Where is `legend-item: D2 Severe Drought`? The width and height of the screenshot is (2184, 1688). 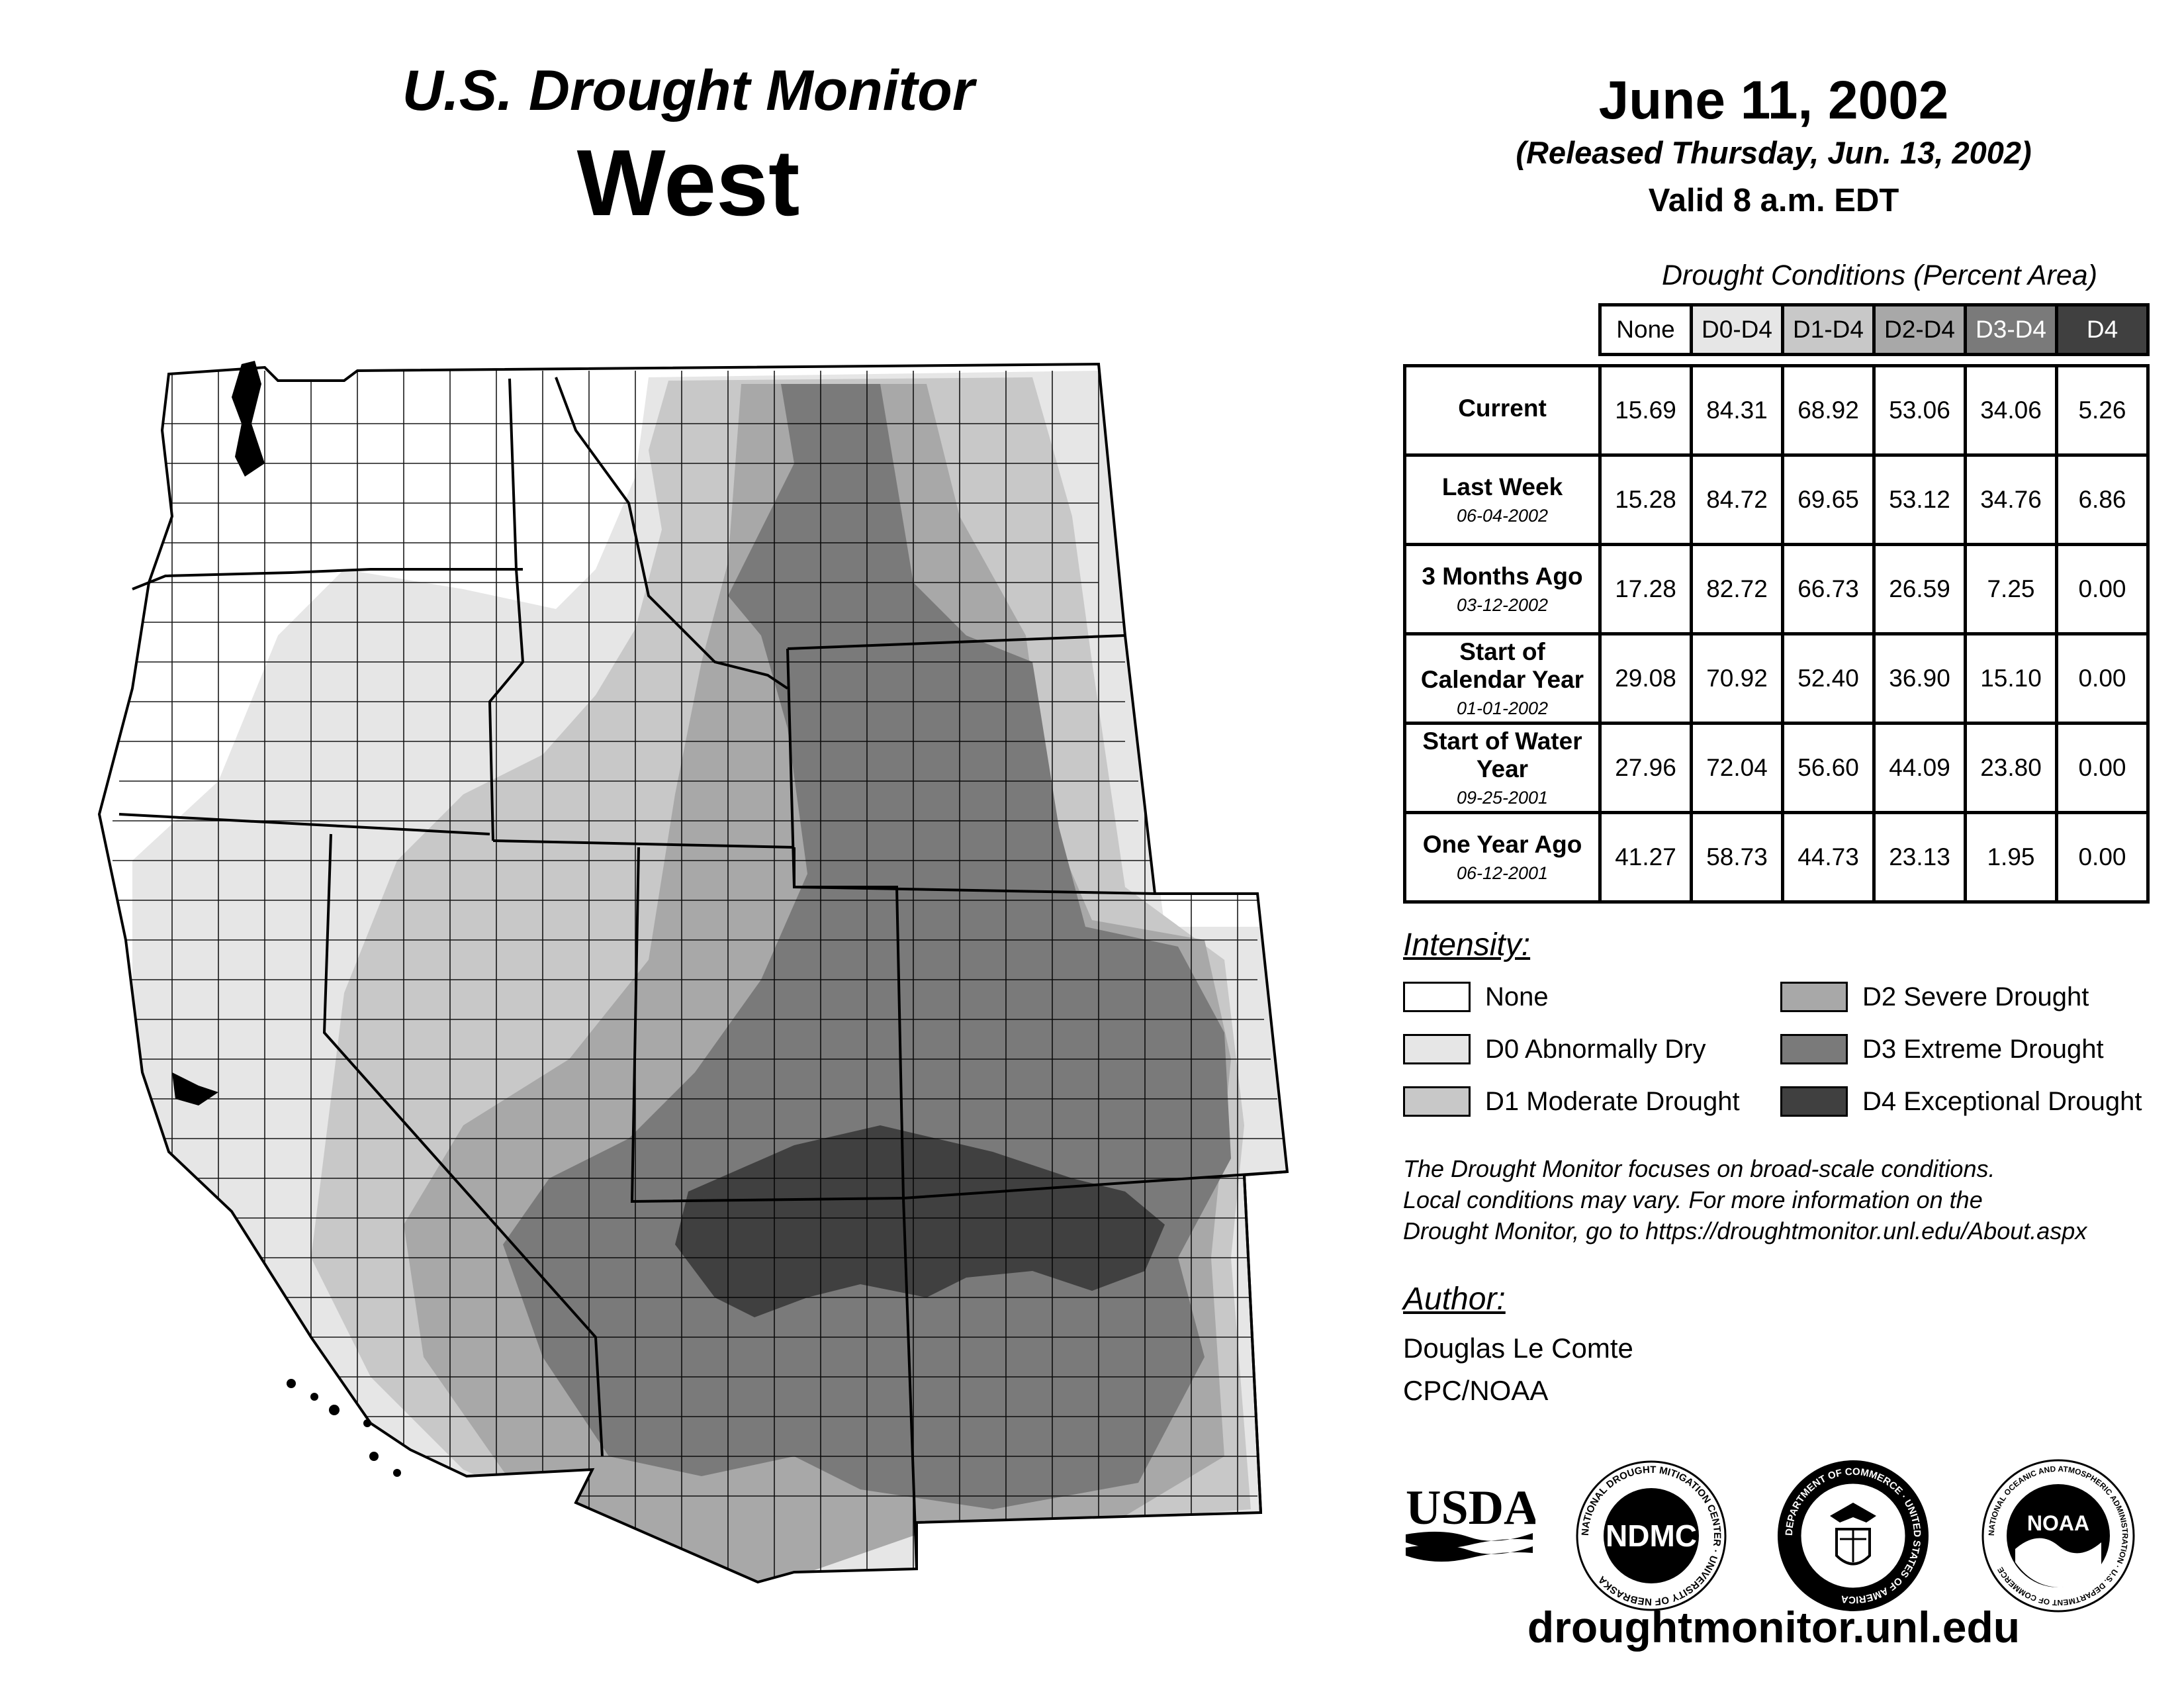
legend-item: D2 Severe Drought is located at coordinates (1934, 997).